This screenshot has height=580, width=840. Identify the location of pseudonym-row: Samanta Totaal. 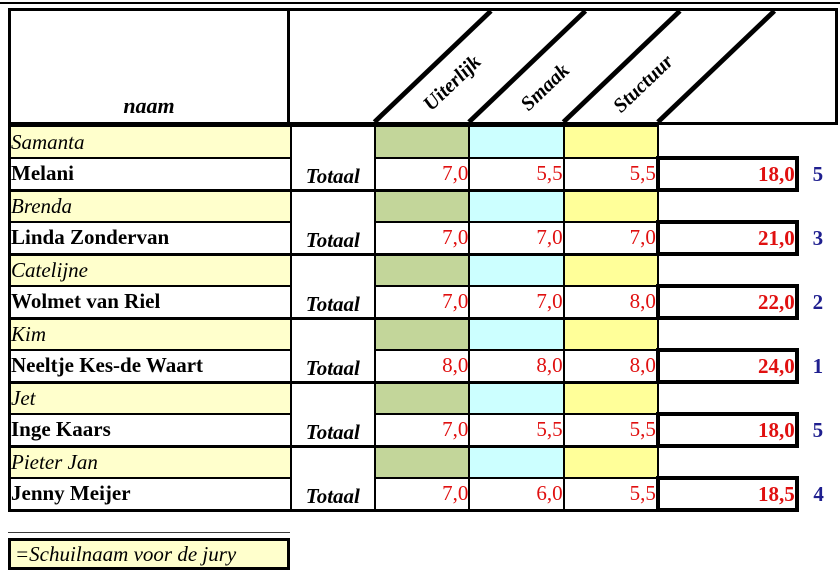
(423, 158).